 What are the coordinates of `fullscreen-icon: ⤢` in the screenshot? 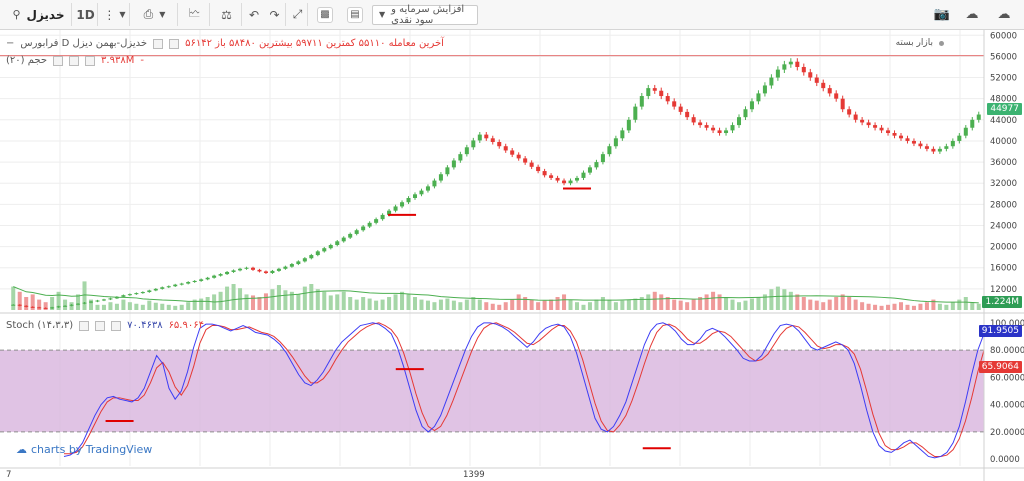 It's located at (297, 14).